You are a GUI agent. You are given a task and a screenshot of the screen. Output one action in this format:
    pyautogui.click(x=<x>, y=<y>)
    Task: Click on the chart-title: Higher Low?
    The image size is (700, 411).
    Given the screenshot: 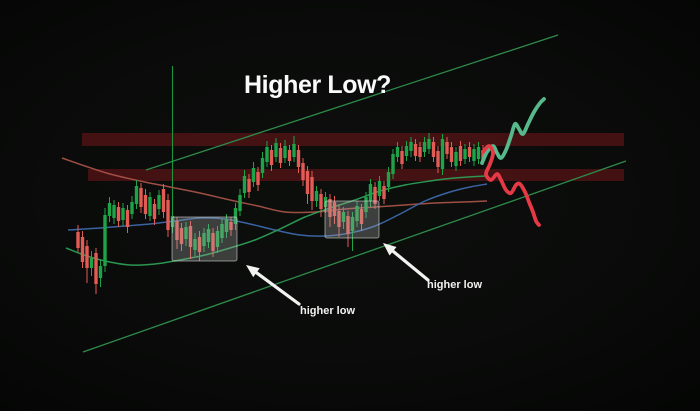 What is the action you would take?
    pyautogui.click(x=317, y=85)
    